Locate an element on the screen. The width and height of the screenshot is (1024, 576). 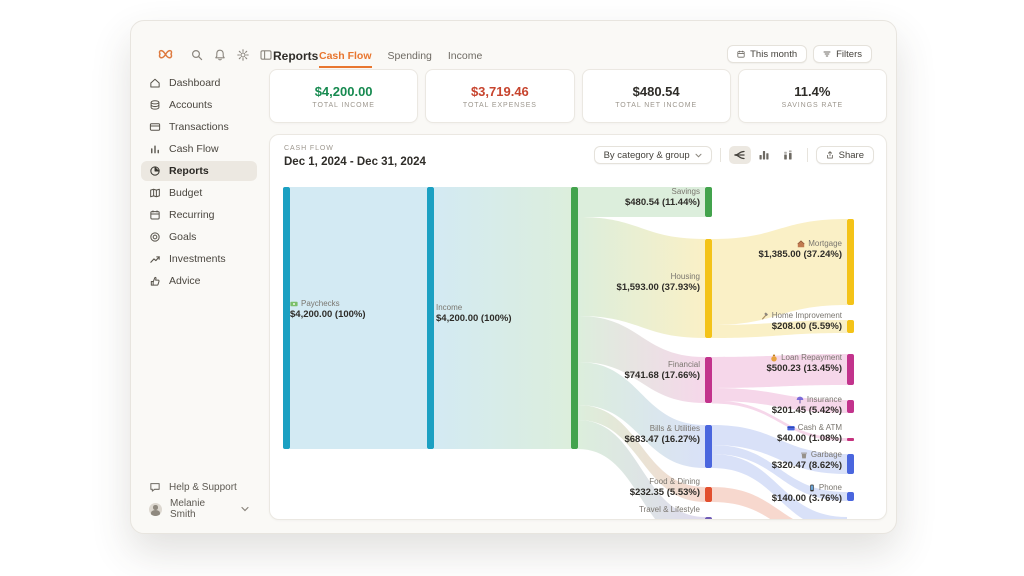
pie-chart-icon is located at coordinates (155, 171).